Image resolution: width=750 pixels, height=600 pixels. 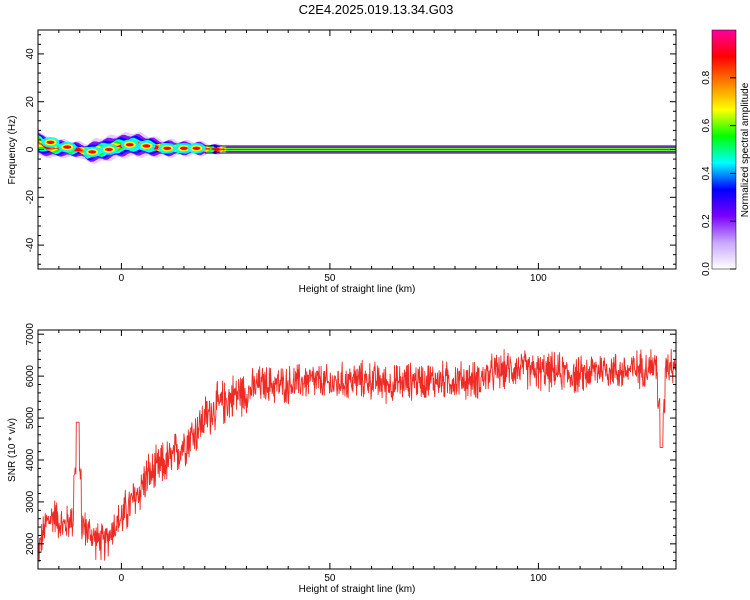 What do you see at coordinates (30, 417) in the screenshot?
I see `y-tick-label: 5000` at bounding box center [30, 417].